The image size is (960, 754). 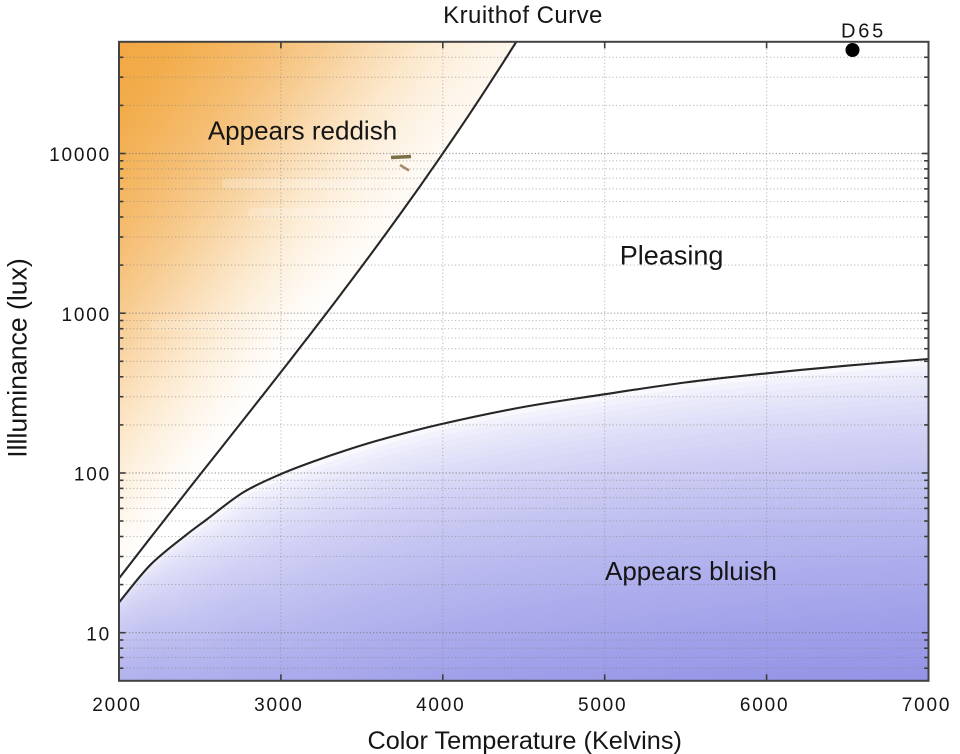 I want to click on svg-text: 10000, so click(x=80, y=155).